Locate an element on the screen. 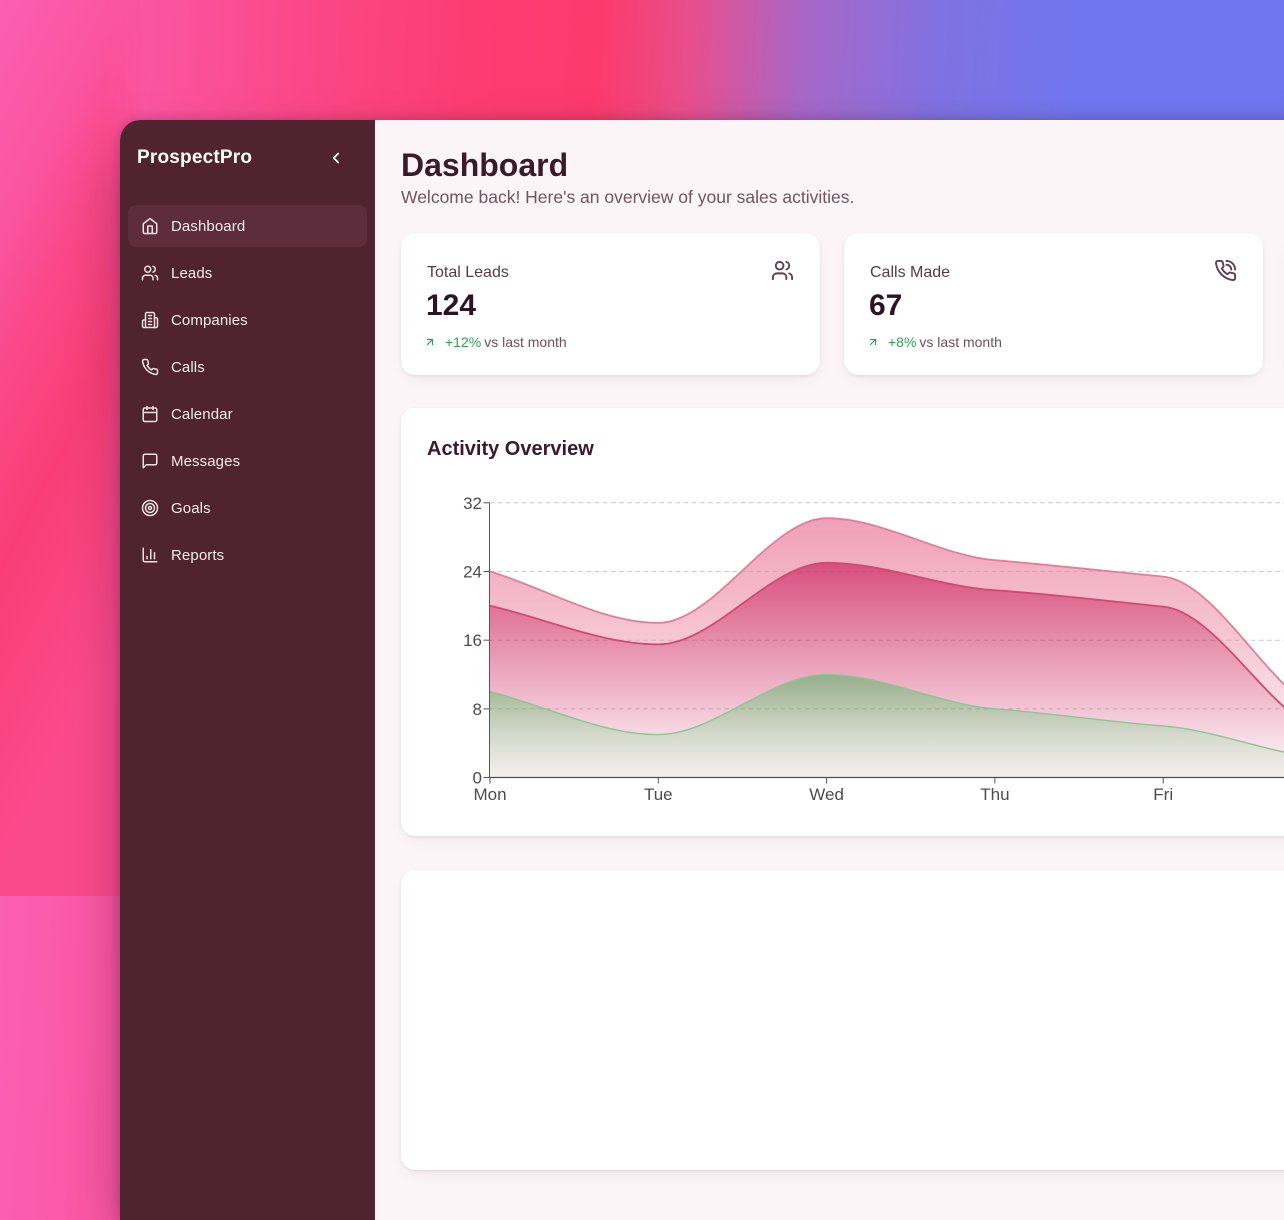  svg-text: Wed is located at coordinates (826, 794).